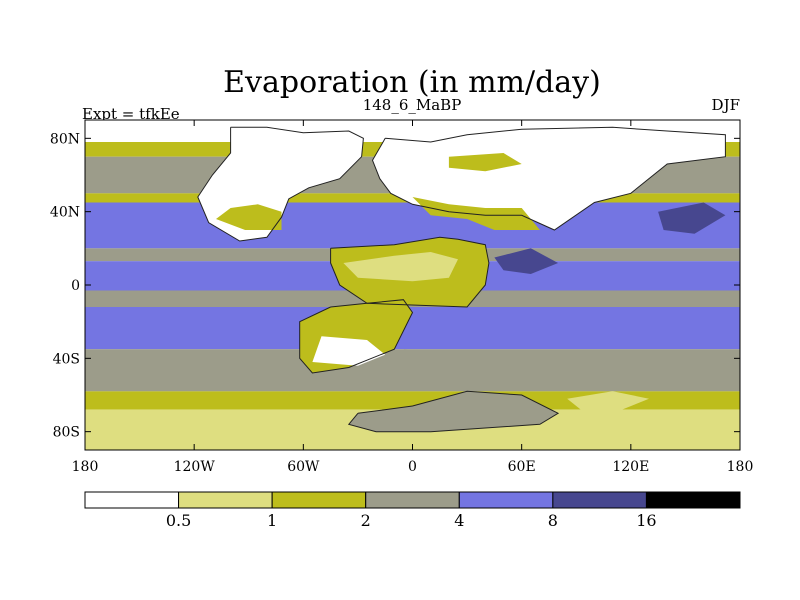 This screenshot has width=800, height=600. Describe the element at coordinates (66, 433) in the screenshot. I see `y-tick-label-4: 80S` at that location.